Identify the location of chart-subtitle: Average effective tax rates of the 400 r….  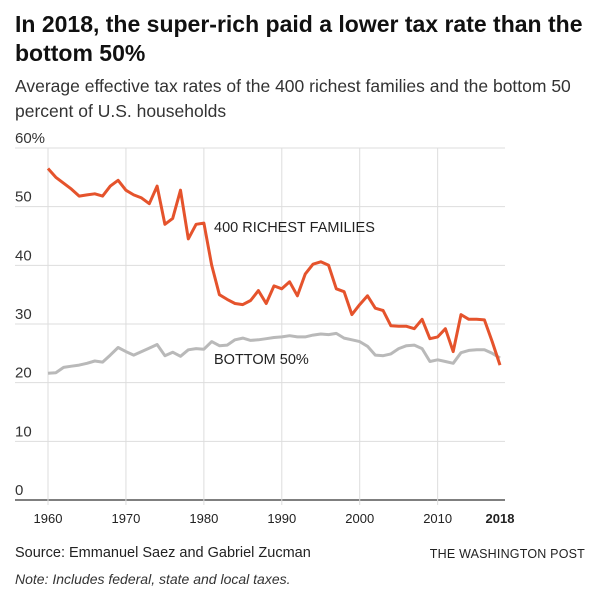
(293, 98).